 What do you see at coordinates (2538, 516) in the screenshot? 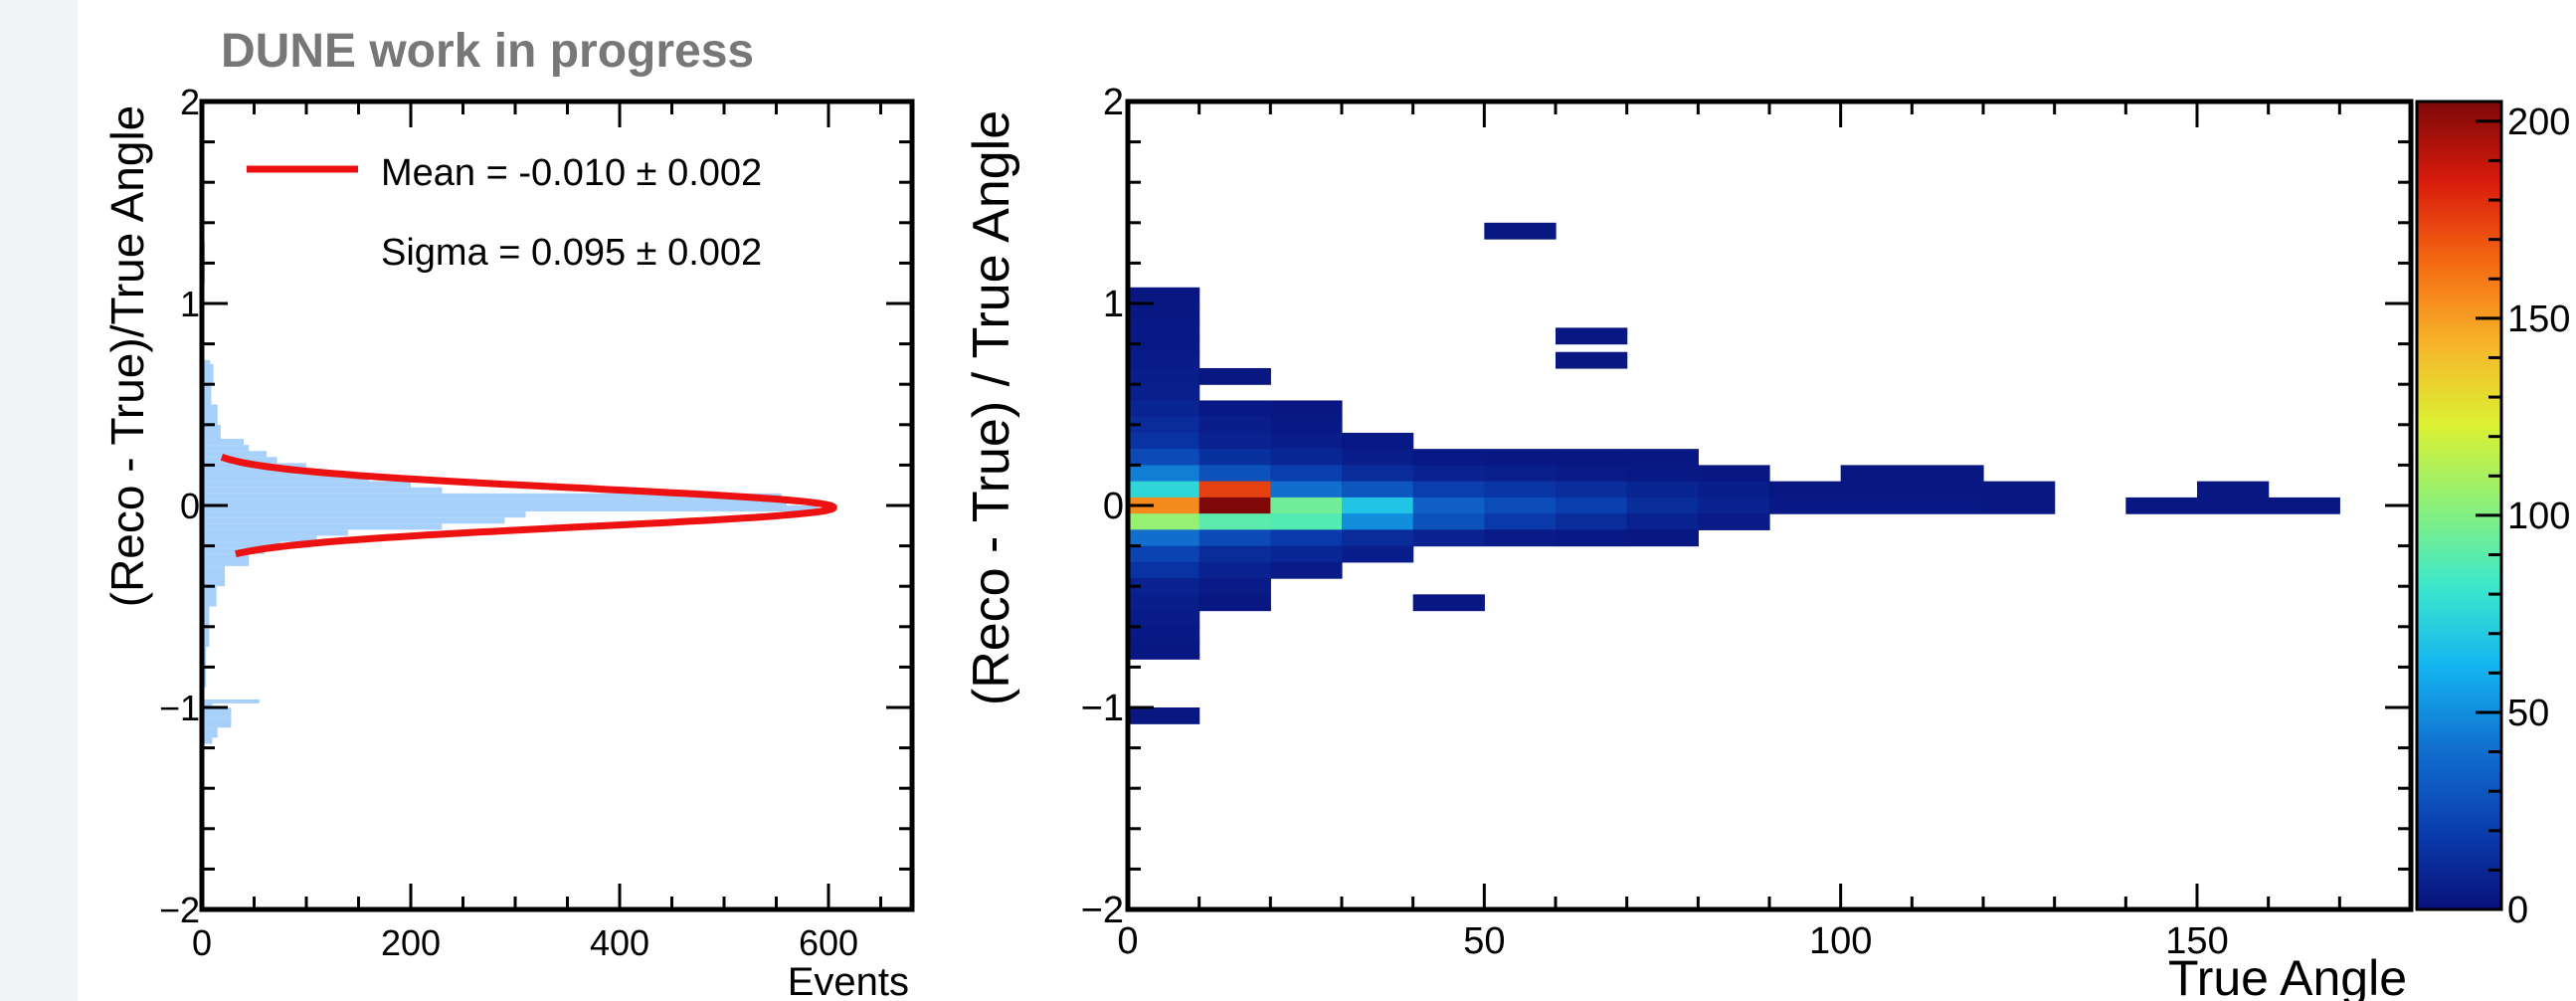
I see `z-tick-label: 100` at bounding box center [2538, 516].